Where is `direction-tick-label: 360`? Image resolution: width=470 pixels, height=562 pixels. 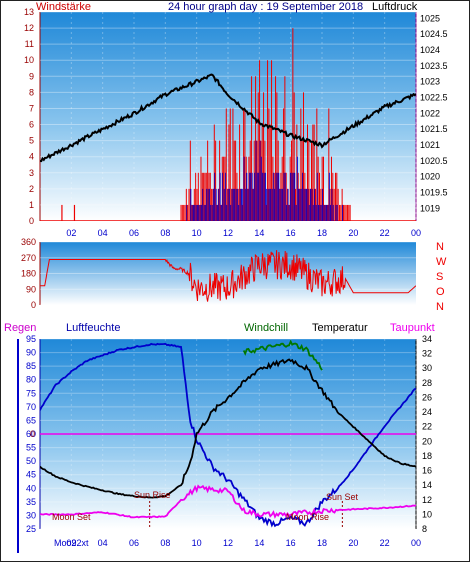 direction-tick-label: 360 is located at coordinates (28, 242).